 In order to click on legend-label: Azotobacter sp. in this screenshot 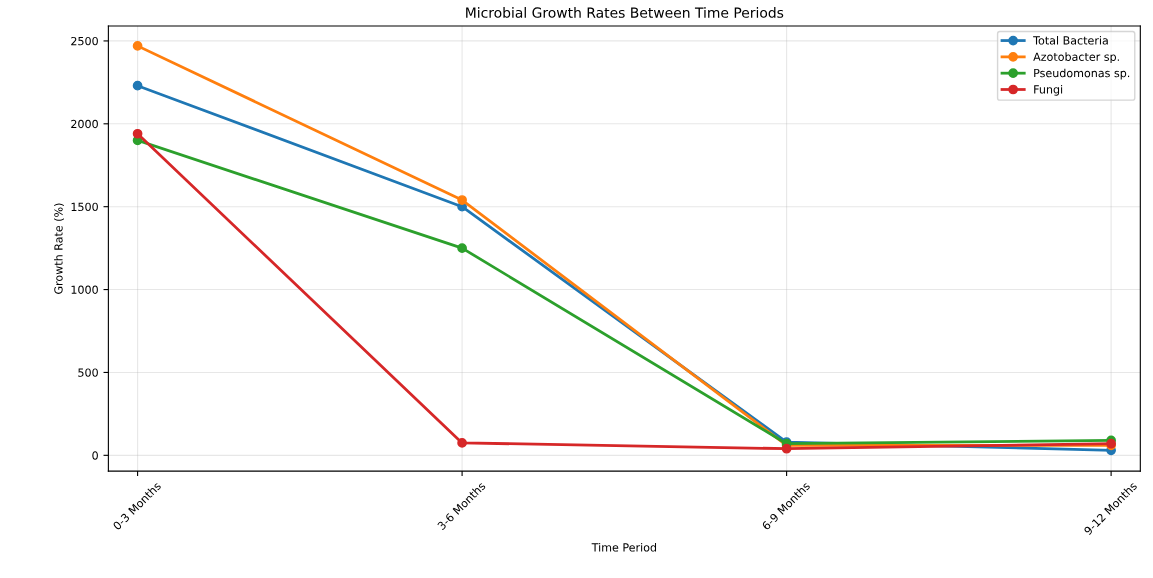, I will do `click(1076, 58)`.